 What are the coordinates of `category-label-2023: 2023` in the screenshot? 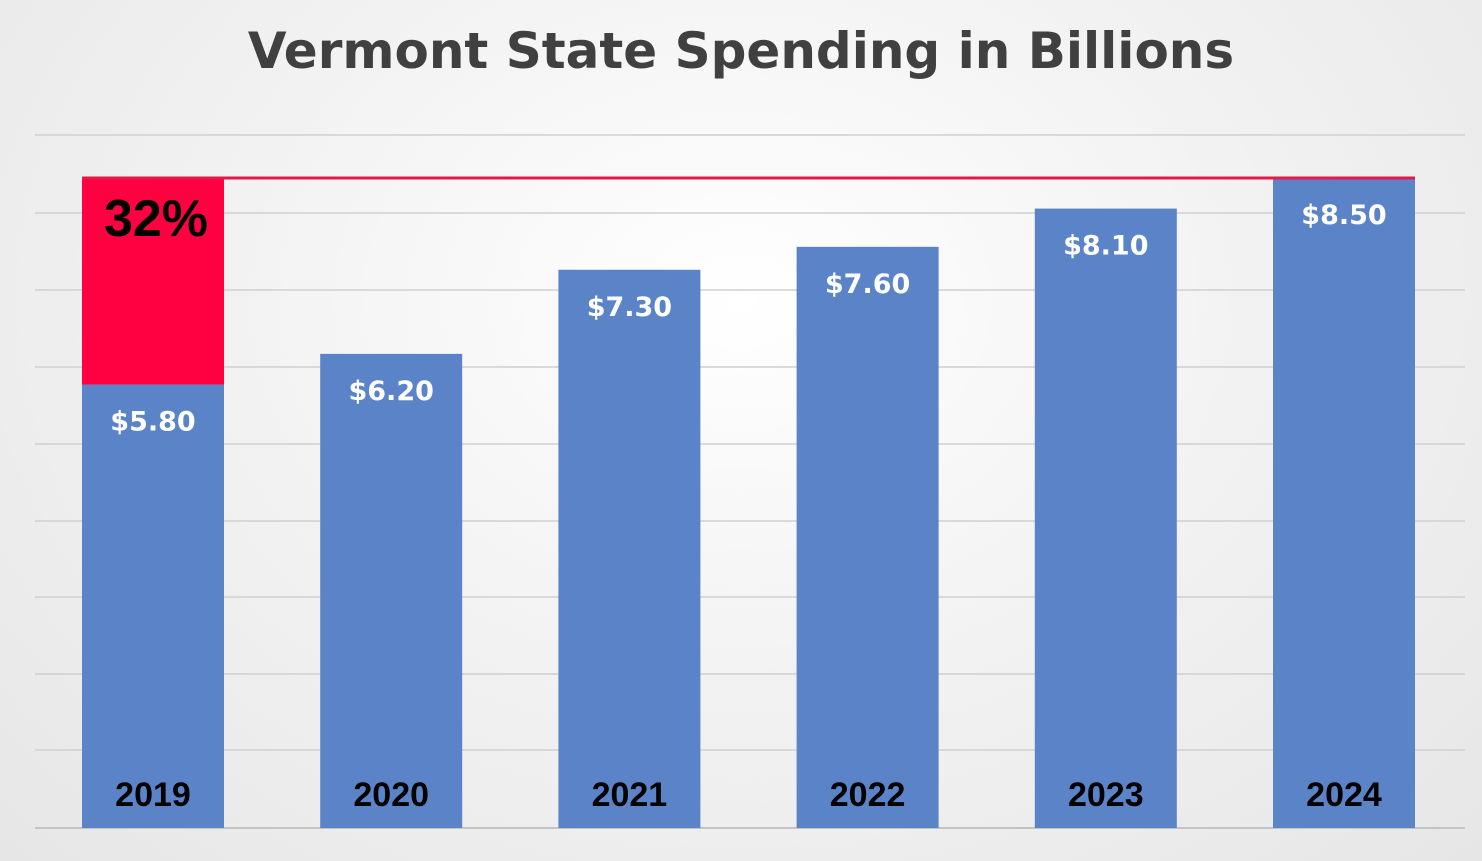 It's located at (1106, 795).